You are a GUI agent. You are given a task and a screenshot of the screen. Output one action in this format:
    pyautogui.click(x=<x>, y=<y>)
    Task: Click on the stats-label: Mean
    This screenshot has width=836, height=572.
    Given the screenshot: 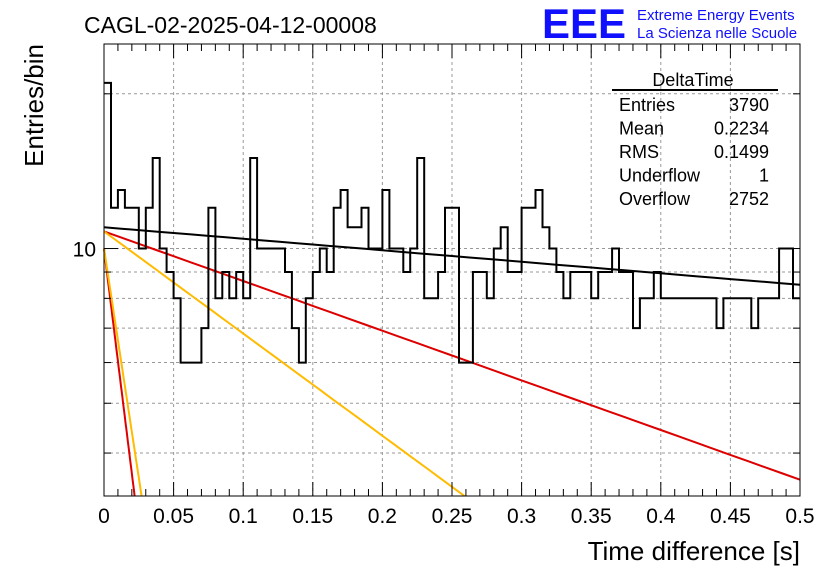 What is the action you would take?
    pyautogui.click(x=641, y=129)
    